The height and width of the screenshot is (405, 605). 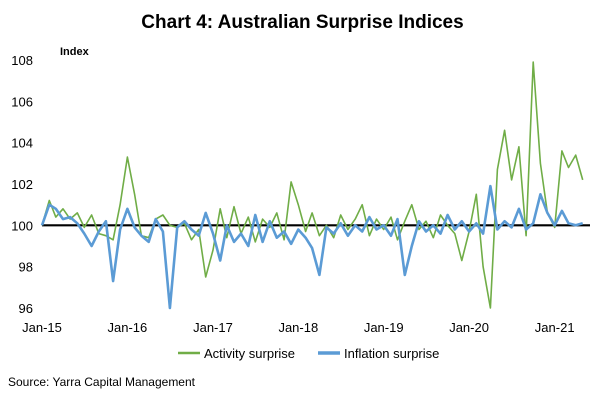 What do you see at coordinates (391, 353) in the screenshot?
I see `legend-label: Inflation surprise` at bounding box center [391, 353].